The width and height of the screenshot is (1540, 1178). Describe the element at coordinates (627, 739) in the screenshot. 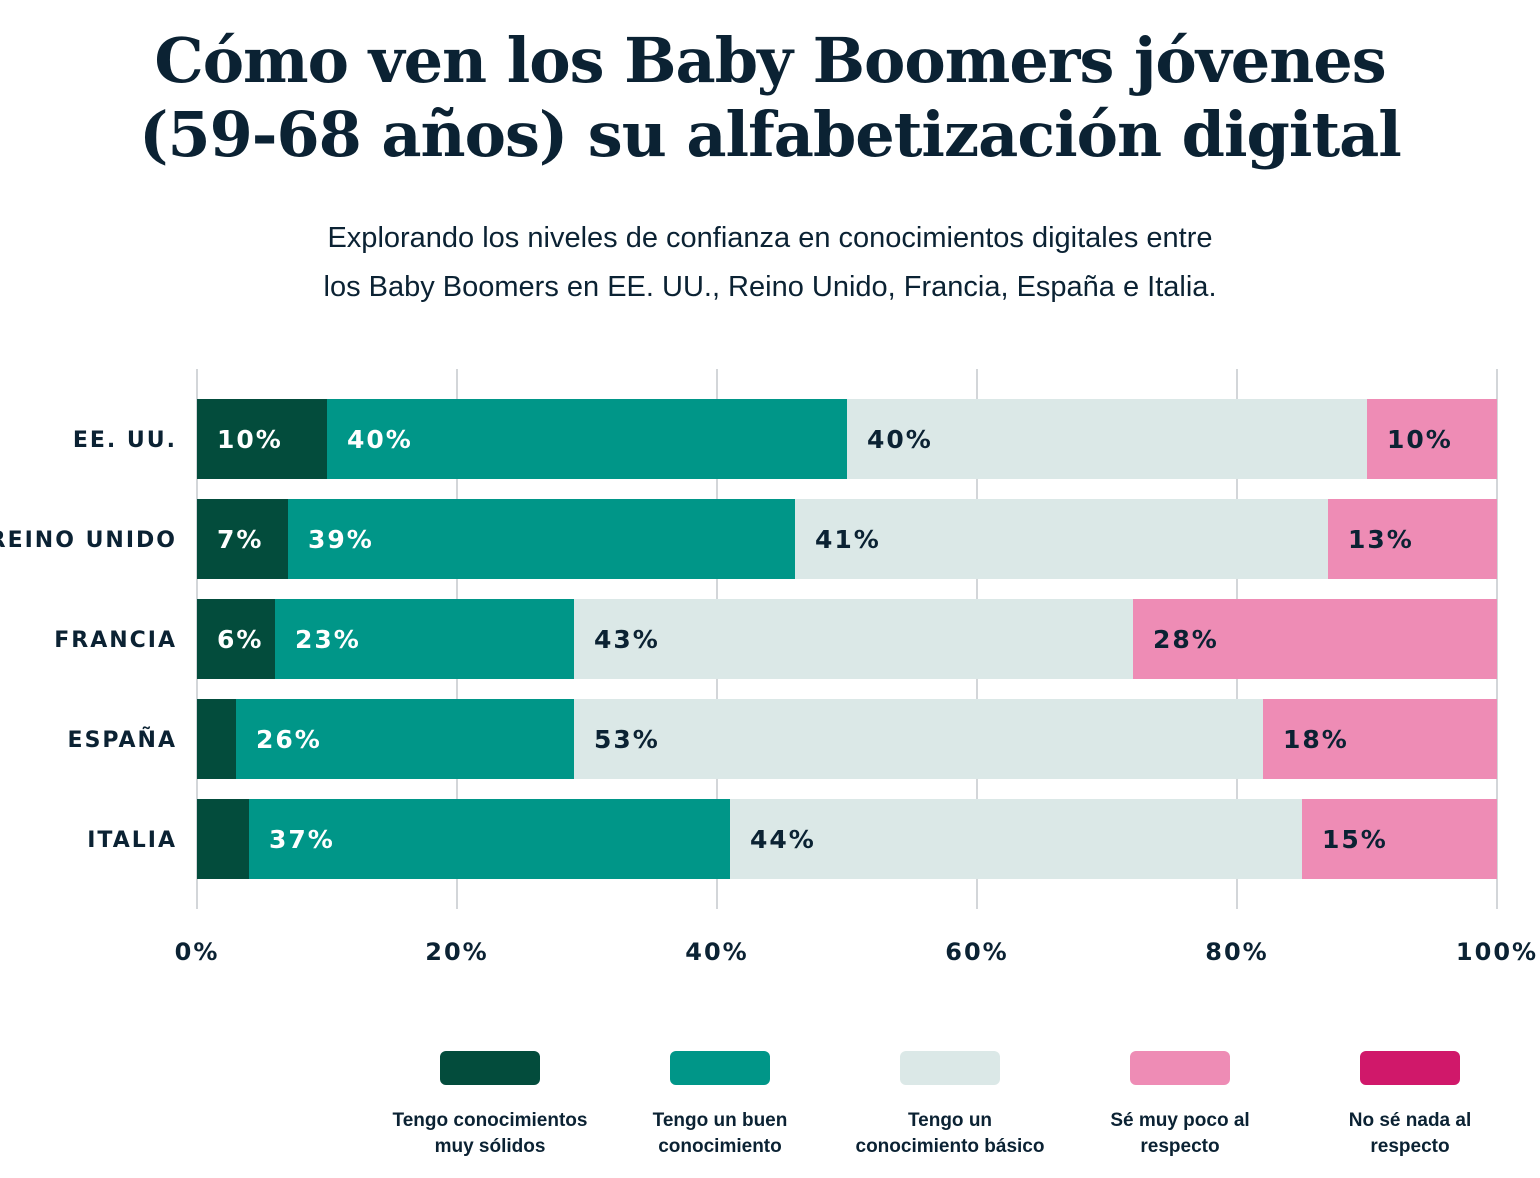

I see `data-label: 53%` at that location.